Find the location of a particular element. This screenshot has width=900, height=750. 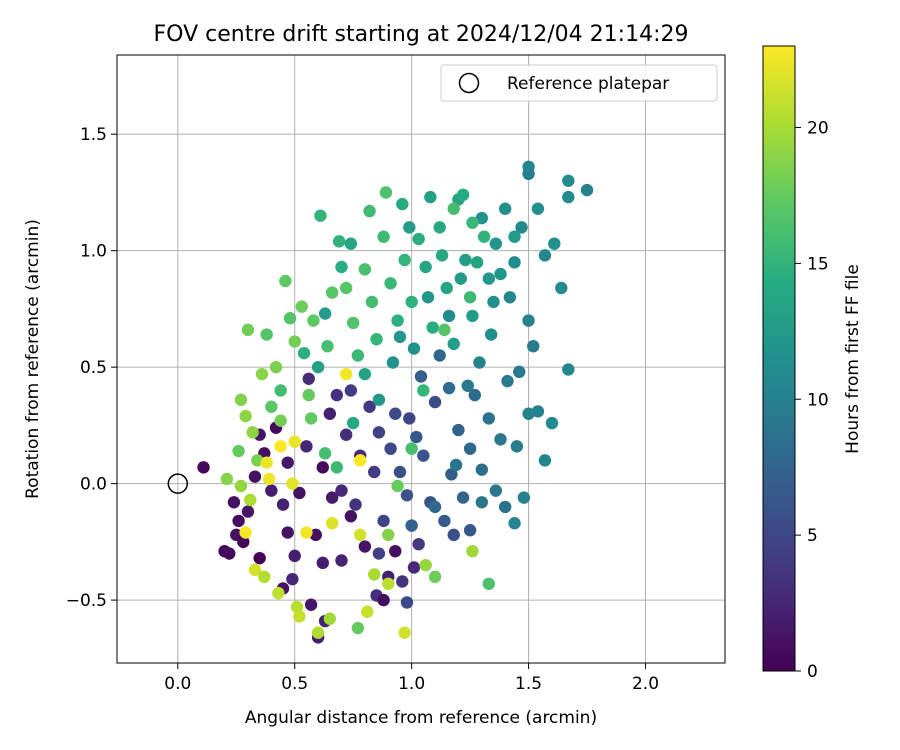

y-tick-label: 0.5 is located at coordinates (93, 368).